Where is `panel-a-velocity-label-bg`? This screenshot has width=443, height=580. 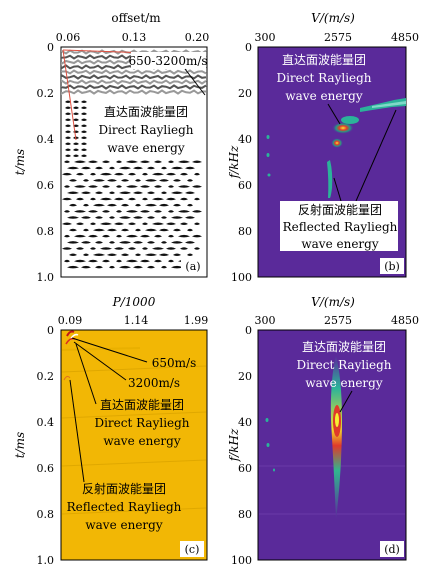
panel-a-velocity-label-bg is located at coordinates (168, 60).